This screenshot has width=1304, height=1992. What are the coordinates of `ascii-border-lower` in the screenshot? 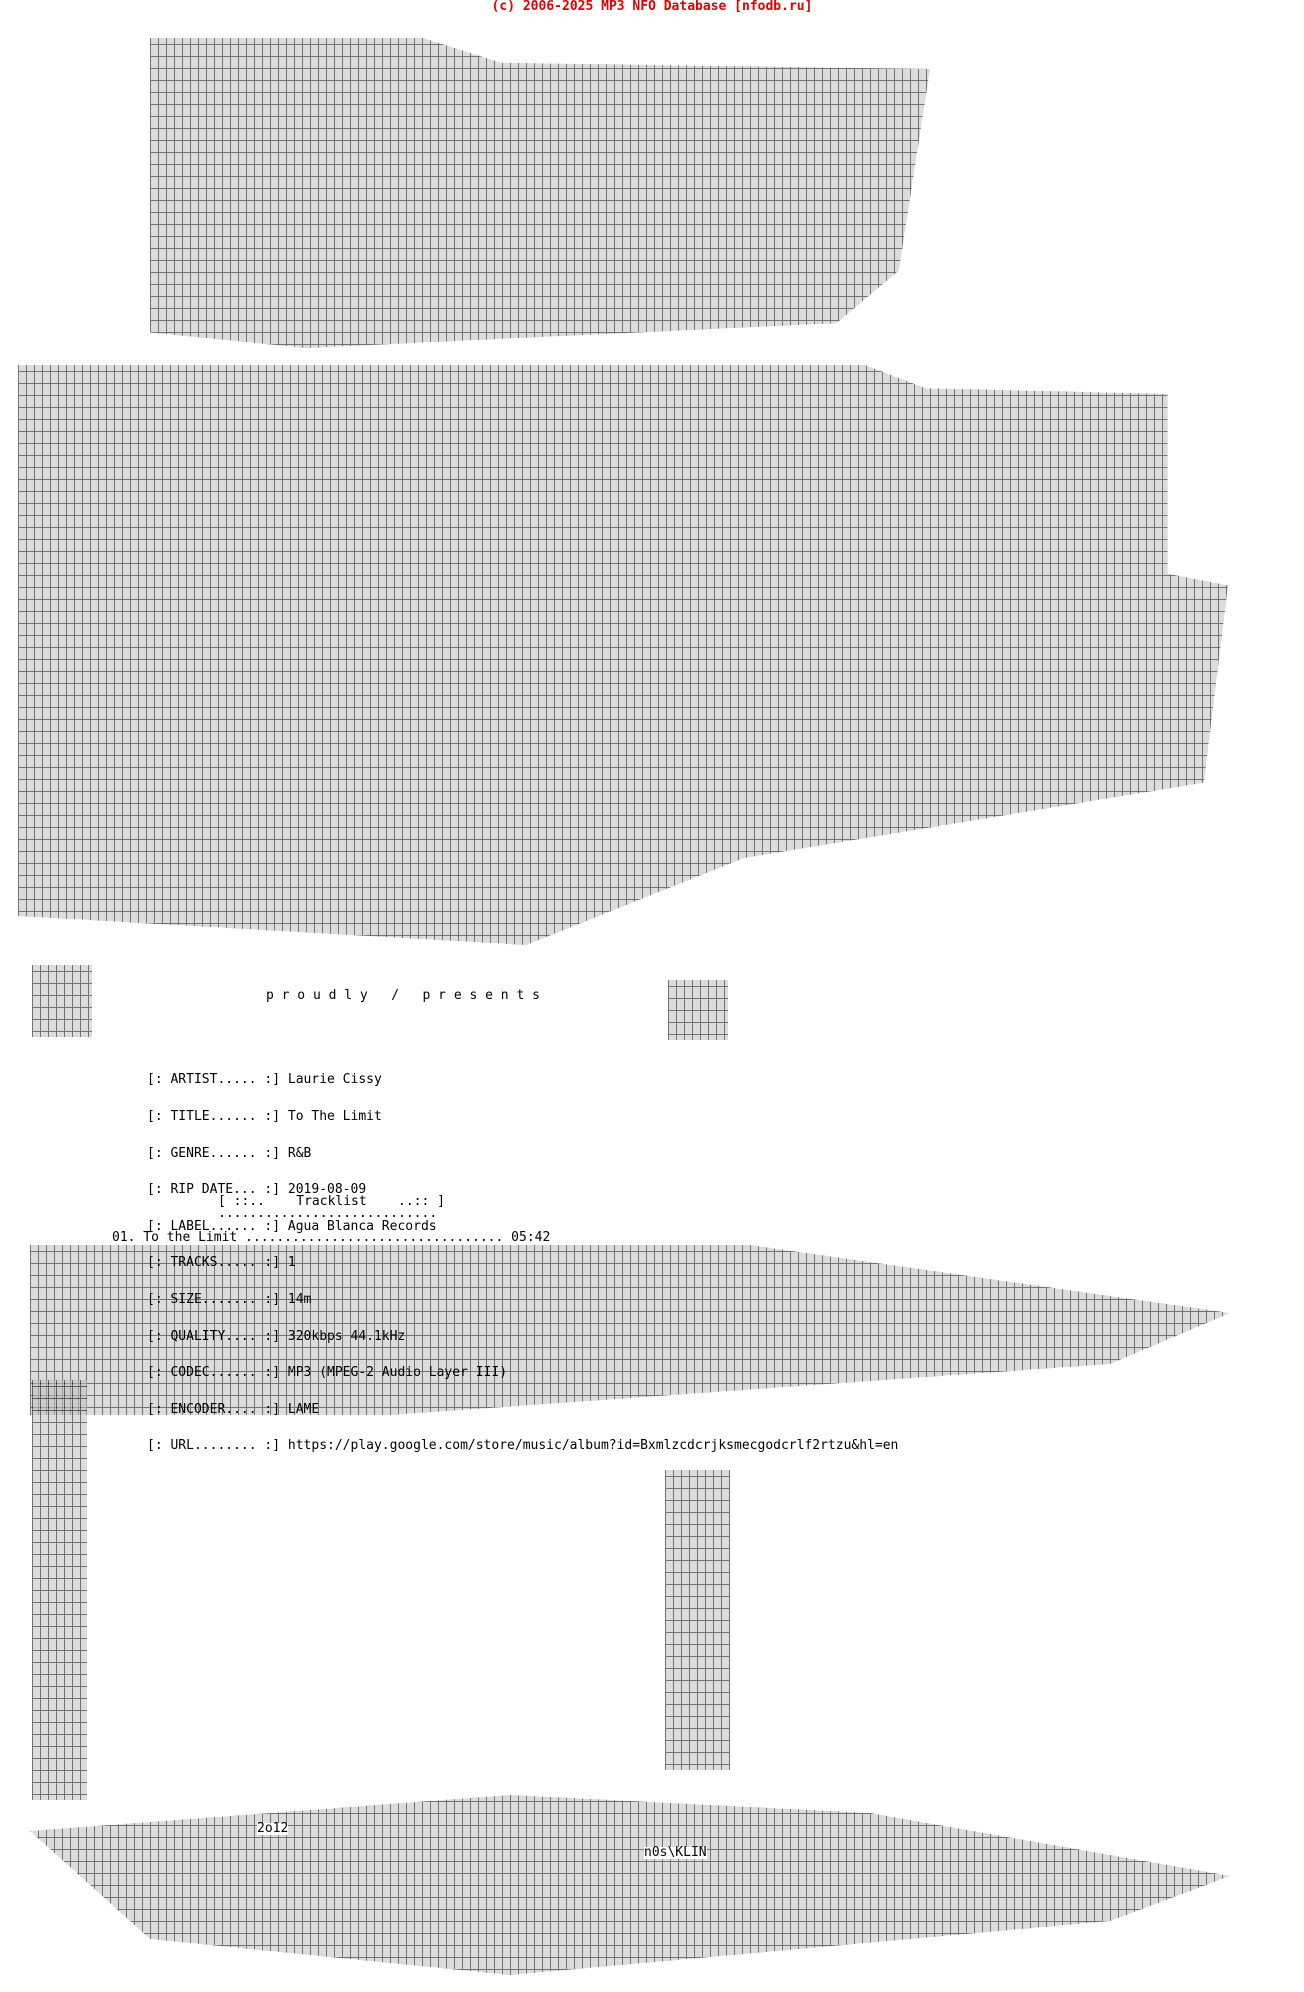 It's located at (630, 1885).